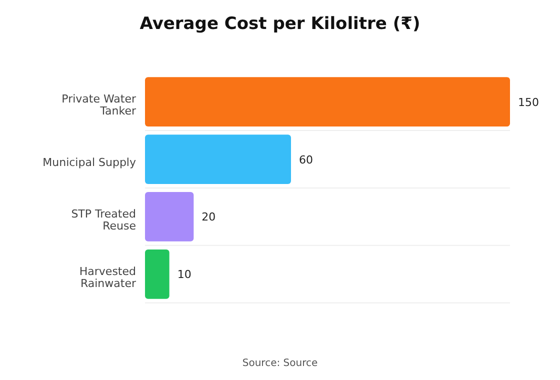 Image resolution: width=560 pixels, height=380 pixels. What do you see at coordinates (528, 102) in the screenshot?
I see `data-label: 150` at bounding box center [528, 102].